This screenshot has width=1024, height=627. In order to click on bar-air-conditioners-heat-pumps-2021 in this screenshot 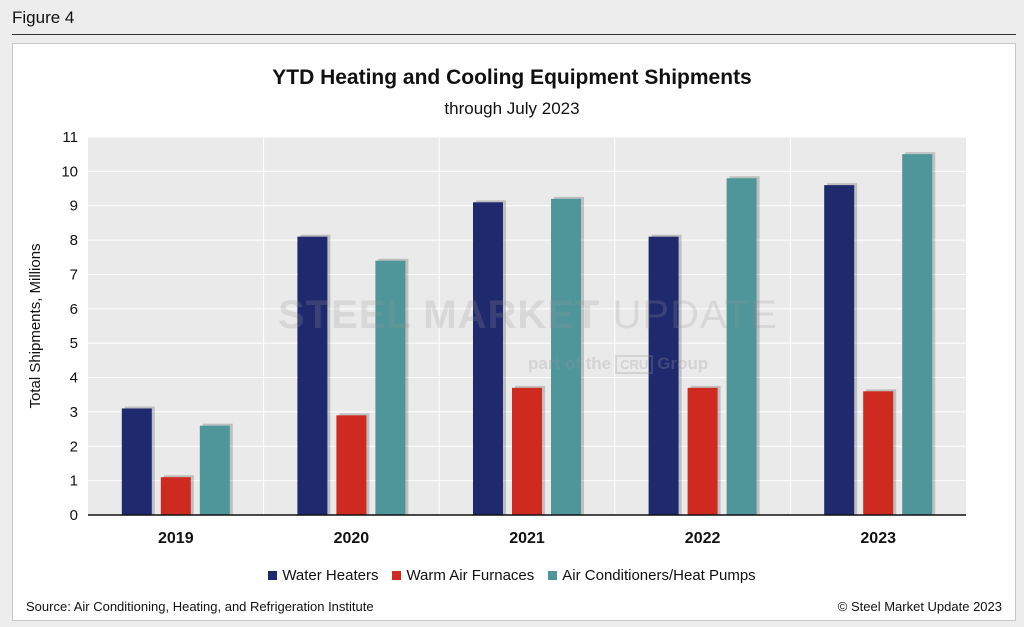, I will do `click(566, 356)`.